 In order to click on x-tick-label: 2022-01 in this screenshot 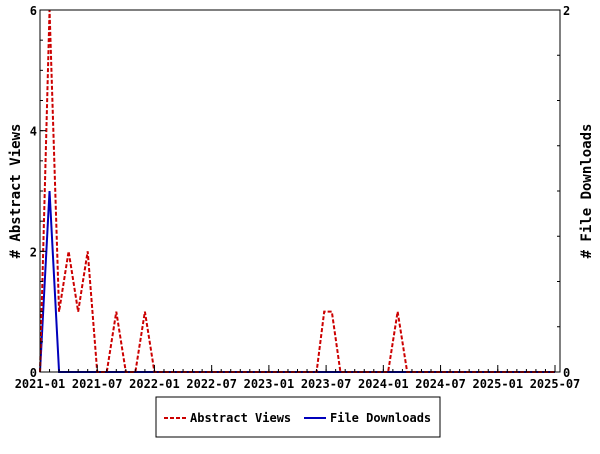, I will do `click(154, 384)`.